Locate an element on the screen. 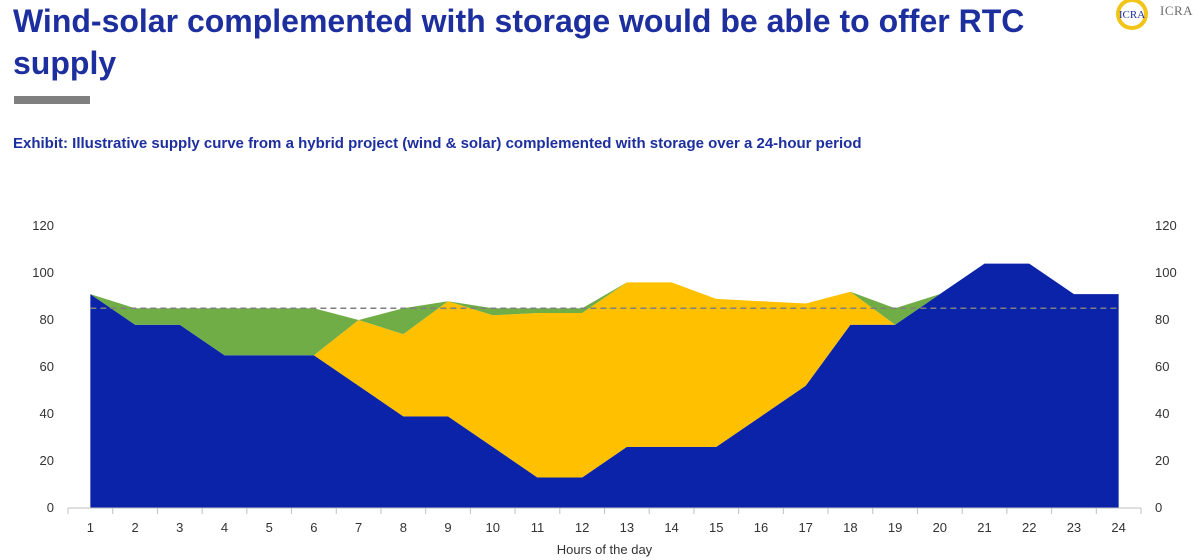  x-axis-title: Hours of the day is located at coordinates (605, 549).